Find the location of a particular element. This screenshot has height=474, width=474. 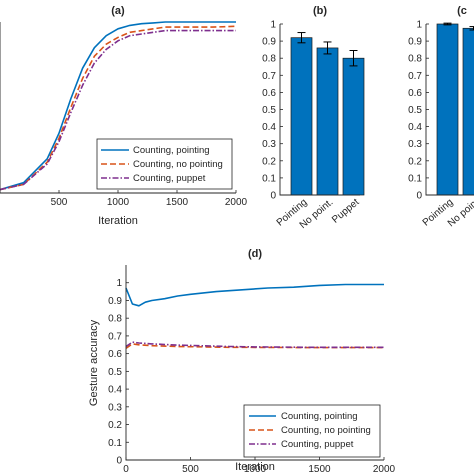

panel-b-ytick-label-0: 0 is located at coordinates (273, 196).